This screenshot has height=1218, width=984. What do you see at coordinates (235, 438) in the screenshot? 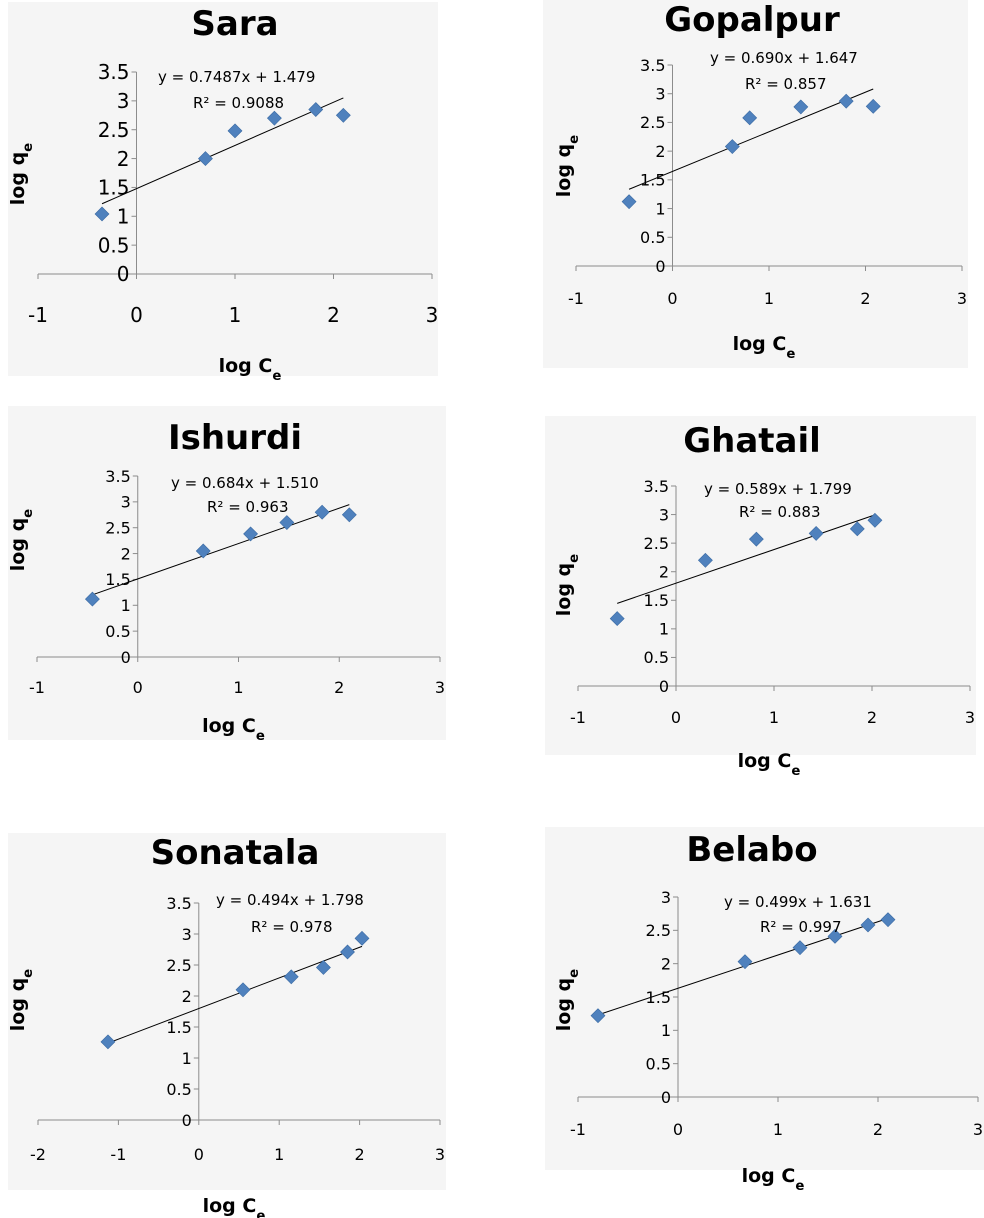
I see `chart-title: Ishurdi` at bounding box center [235, 438].